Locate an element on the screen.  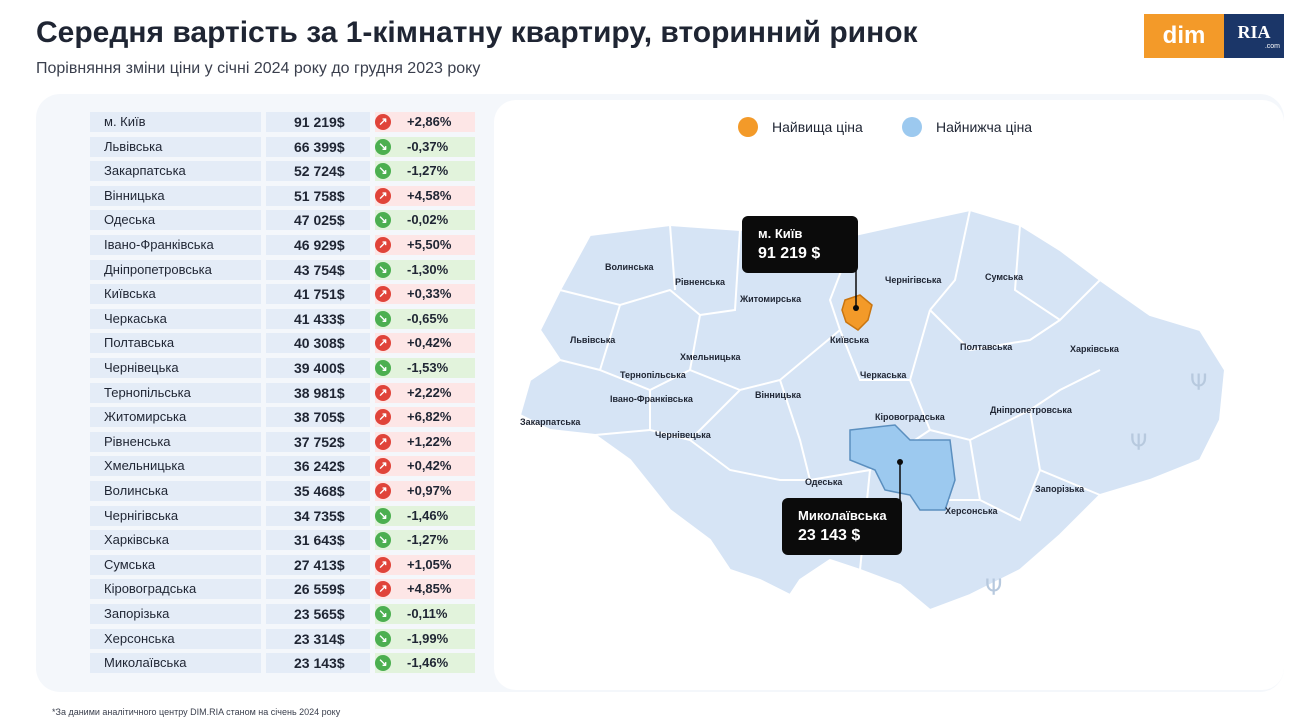
table-row: Тернопільська 38 981$ ↗ +2,22% is located at coordinates (282, 392).